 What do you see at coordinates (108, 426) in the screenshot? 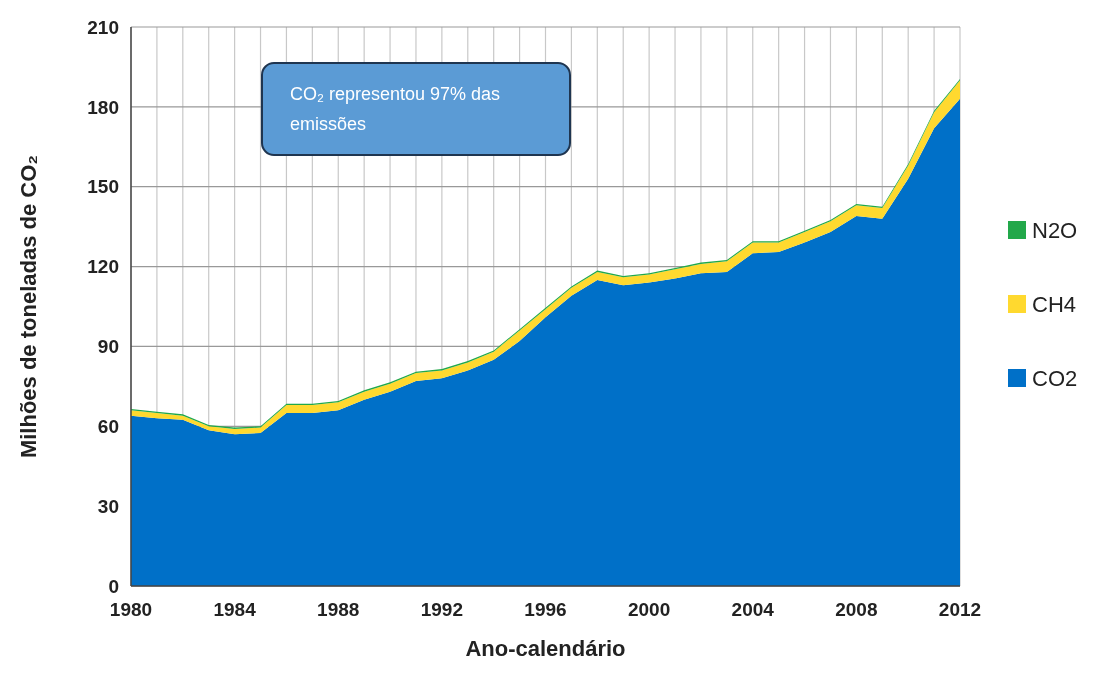
I see `y-tick-label: 60` at bounding box center [108, 426].